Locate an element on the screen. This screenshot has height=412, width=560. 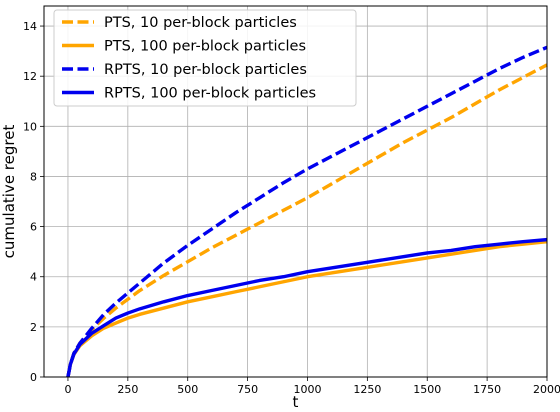
y-tick-label: 10 is located at coordinates (30, 126).